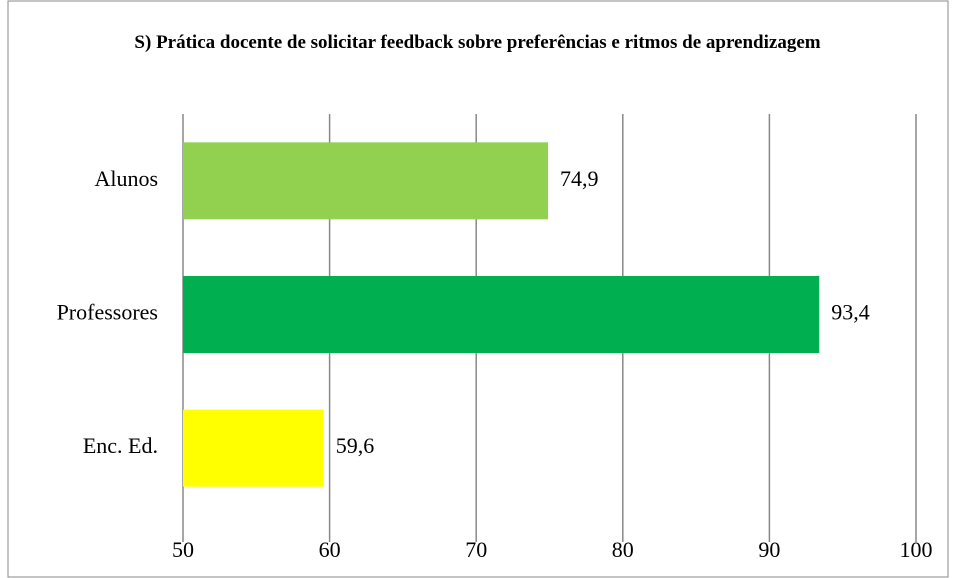  I want to click on value-label: 93,4, so click(850, 312).